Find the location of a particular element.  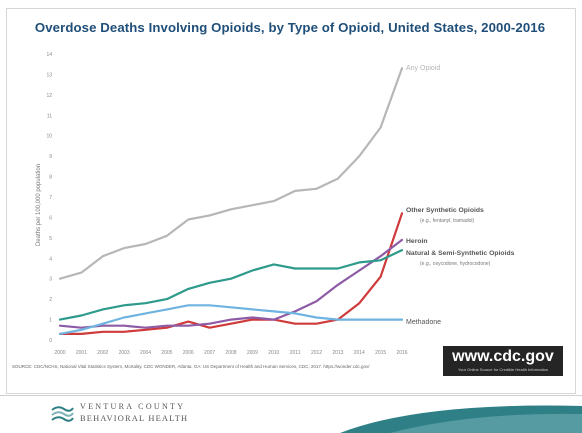

x-tick-label: 2001 is located at coordinates (81, 353).